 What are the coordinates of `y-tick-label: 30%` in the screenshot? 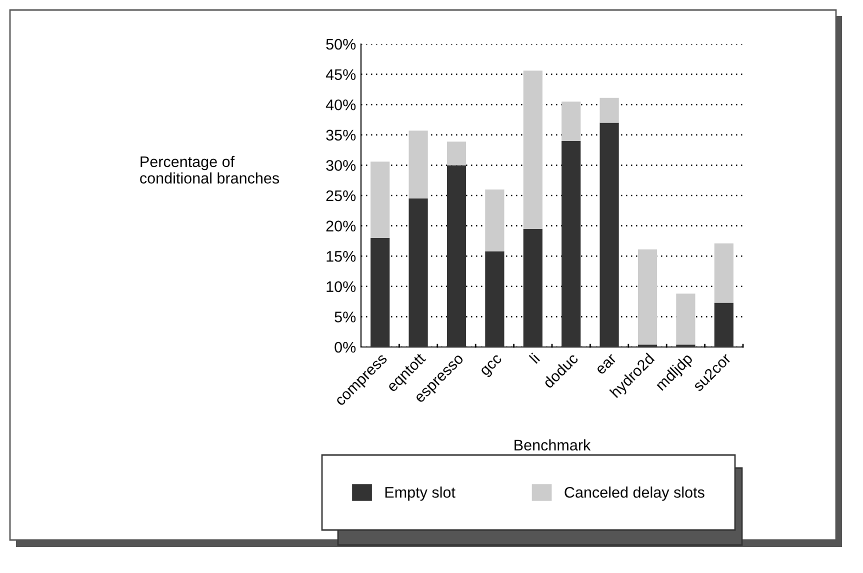 It's located at (341, 165).